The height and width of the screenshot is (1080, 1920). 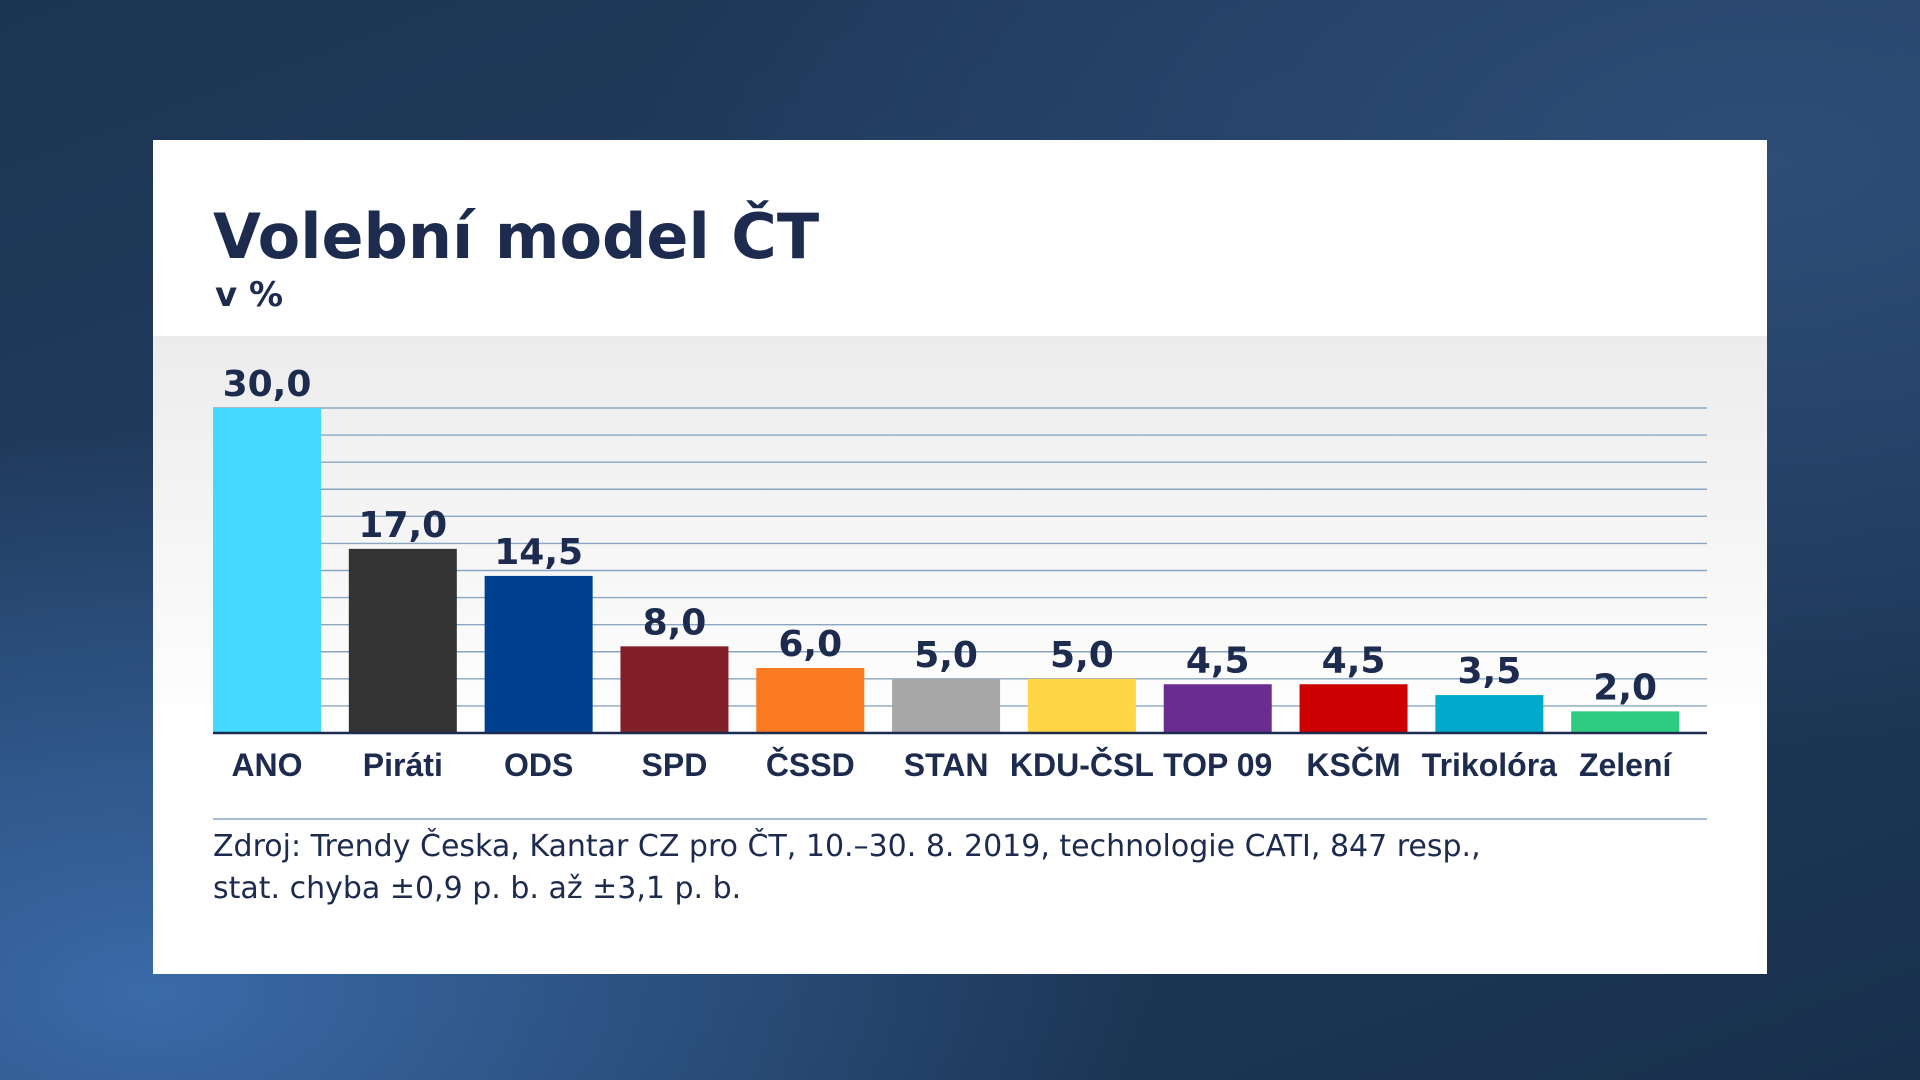 I want to click on bar-spd, so click(x=674, y=689).